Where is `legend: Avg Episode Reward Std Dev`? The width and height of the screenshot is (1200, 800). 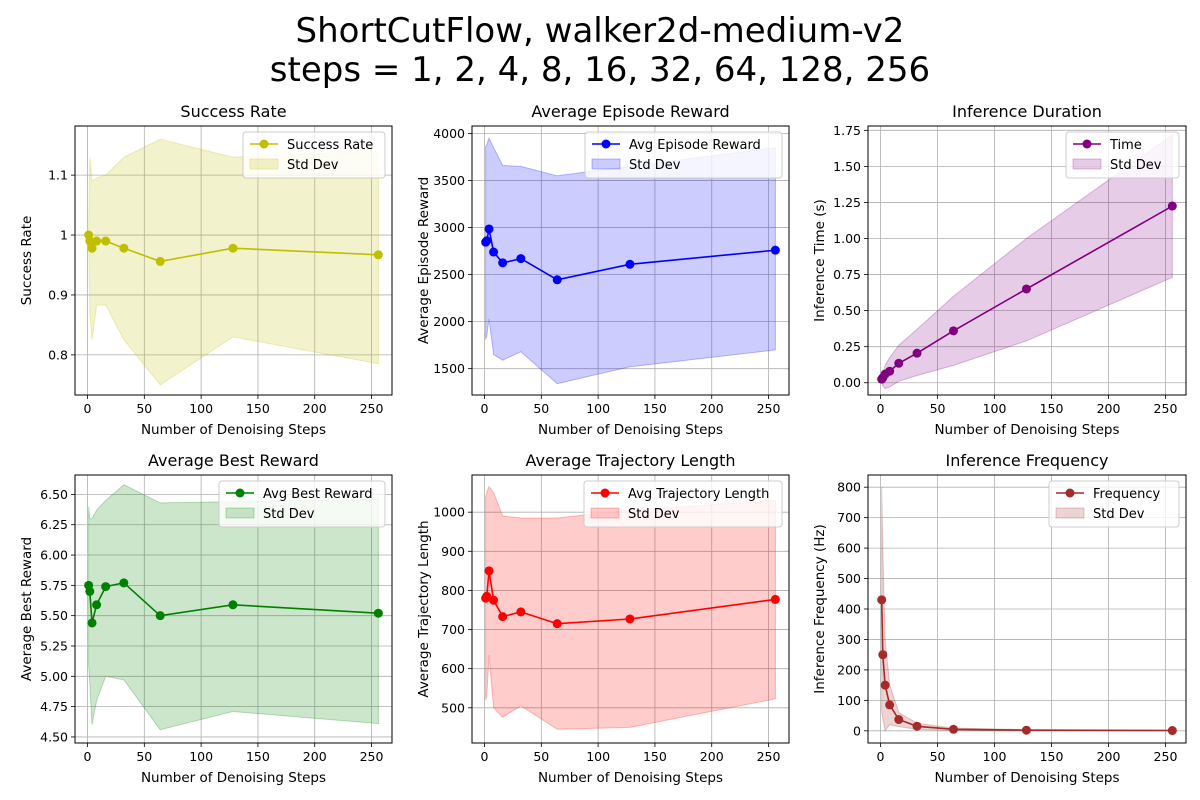
legend: Avg Episode Reward Std Dev is located at coordinates (683, 155).